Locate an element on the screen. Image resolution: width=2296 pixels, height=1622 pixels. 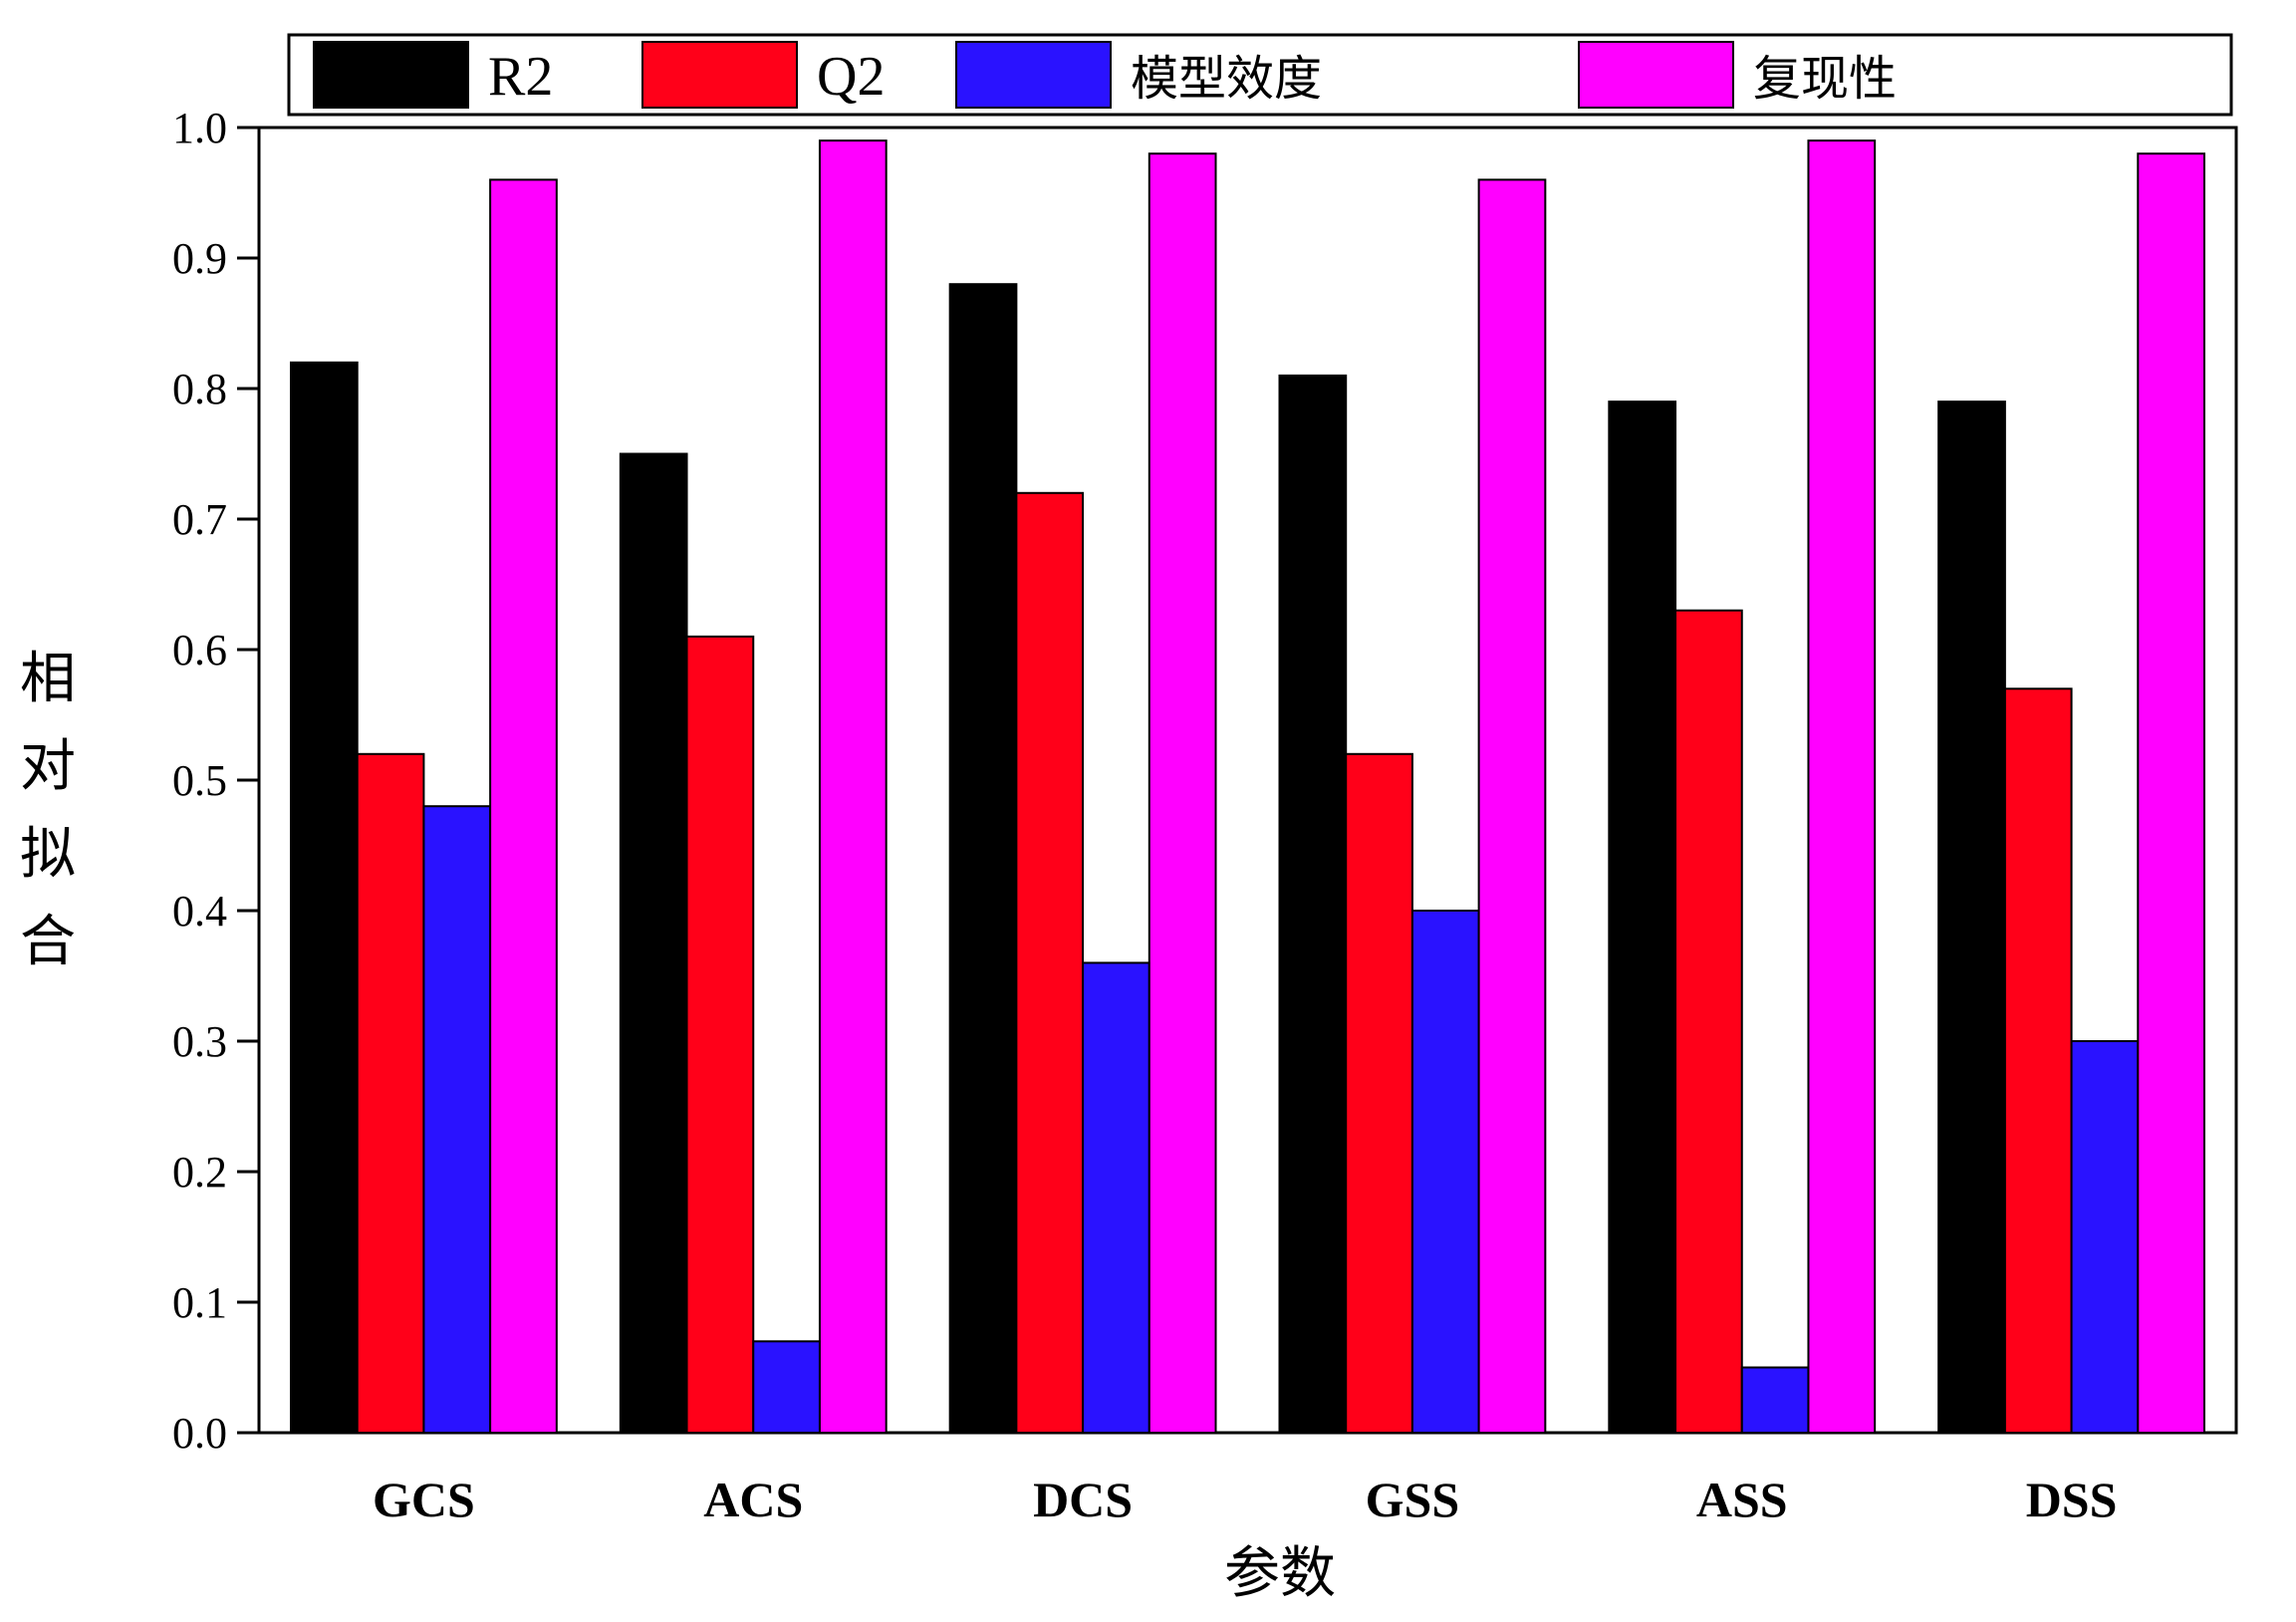
x-axis: GCS ACS DCS GSS ASS DSS is located at coordinates (1245, 1499).